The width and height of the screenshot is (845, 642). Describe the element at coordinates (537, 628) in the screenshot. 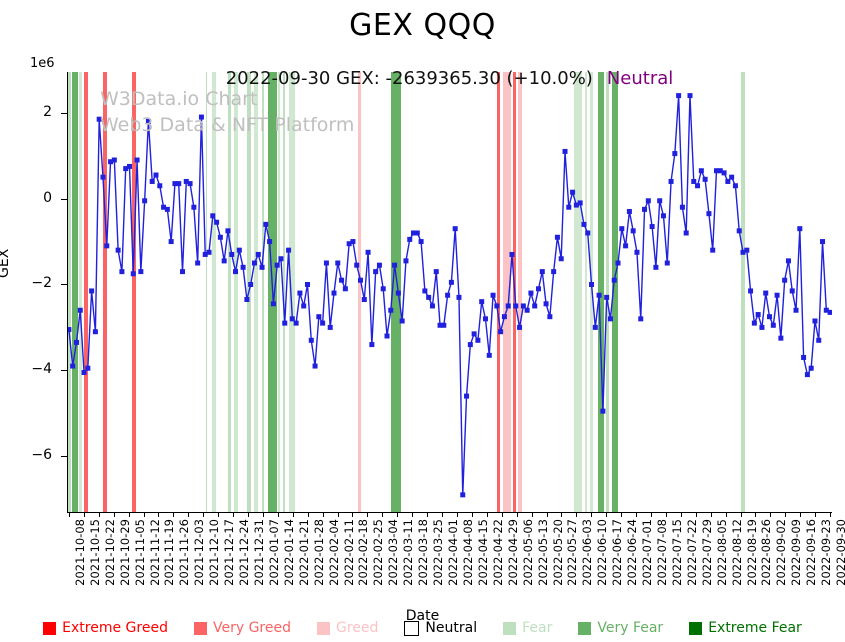

I see `legend-label: Fear` at that location.